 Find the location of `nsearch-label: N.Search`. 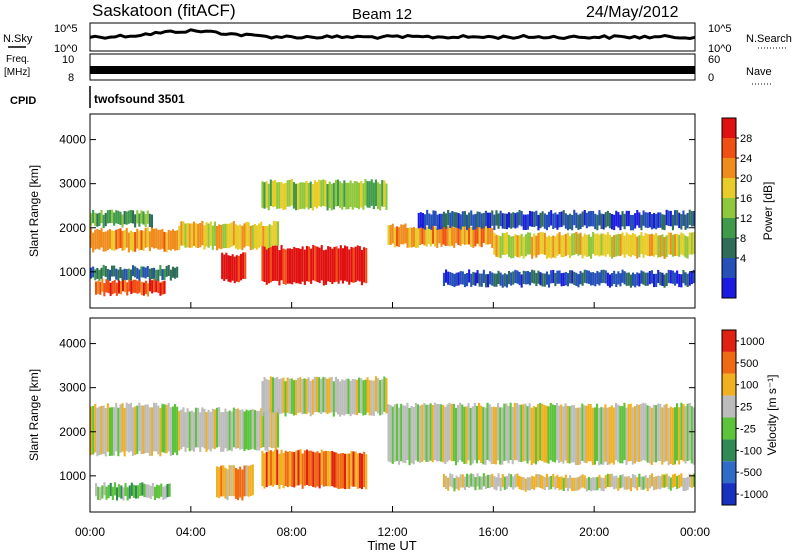

nsearch-label: N.Search is located at coordinates (769, 39).